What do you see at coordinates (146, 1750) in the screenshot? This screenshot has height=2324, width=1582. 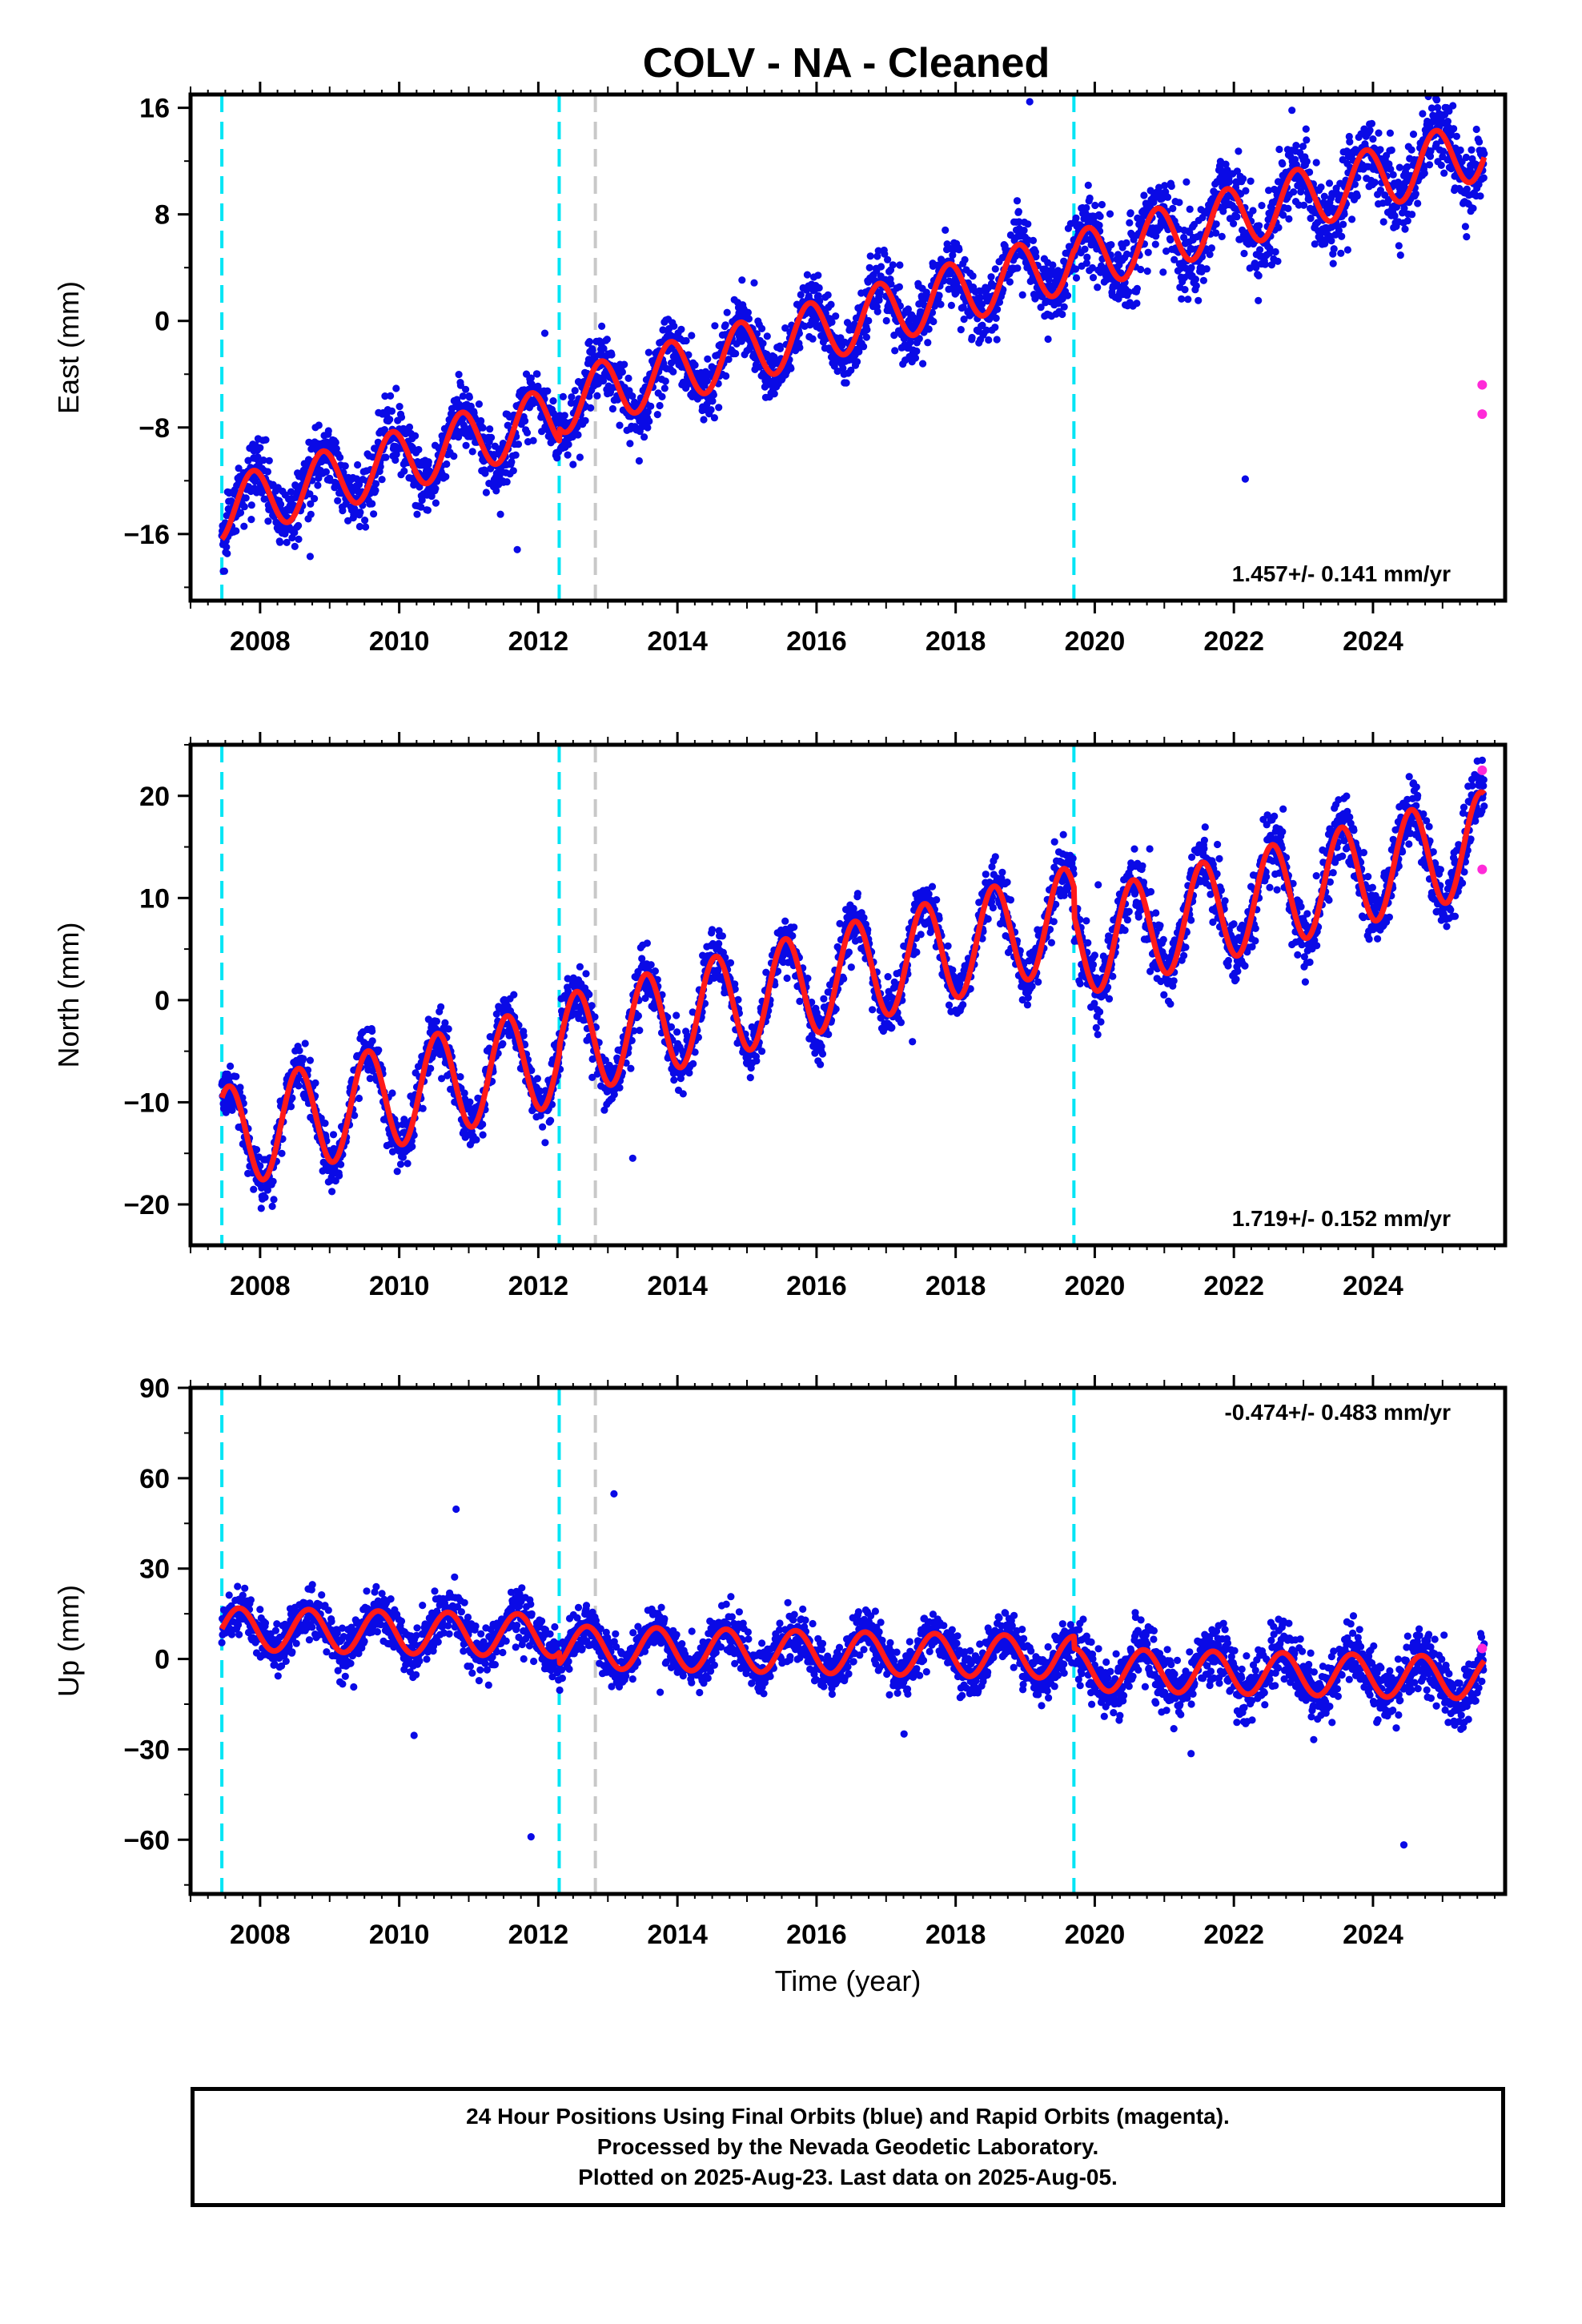 I see `y-tick-label: −30` at bounding box center [146, 1750].